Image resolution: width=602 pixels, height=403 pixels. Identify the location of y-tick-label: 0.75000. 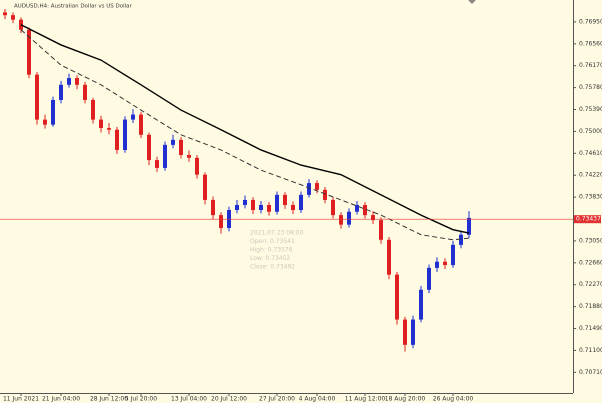
(590, 131).